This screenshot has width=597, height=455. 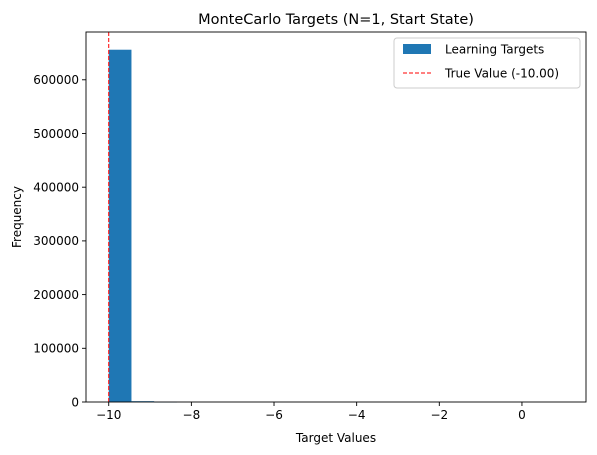 What do you see at coordinates (357, 415) in the screenshot?
I see `x-tick-label: −4` at bounding box center [357, 415].